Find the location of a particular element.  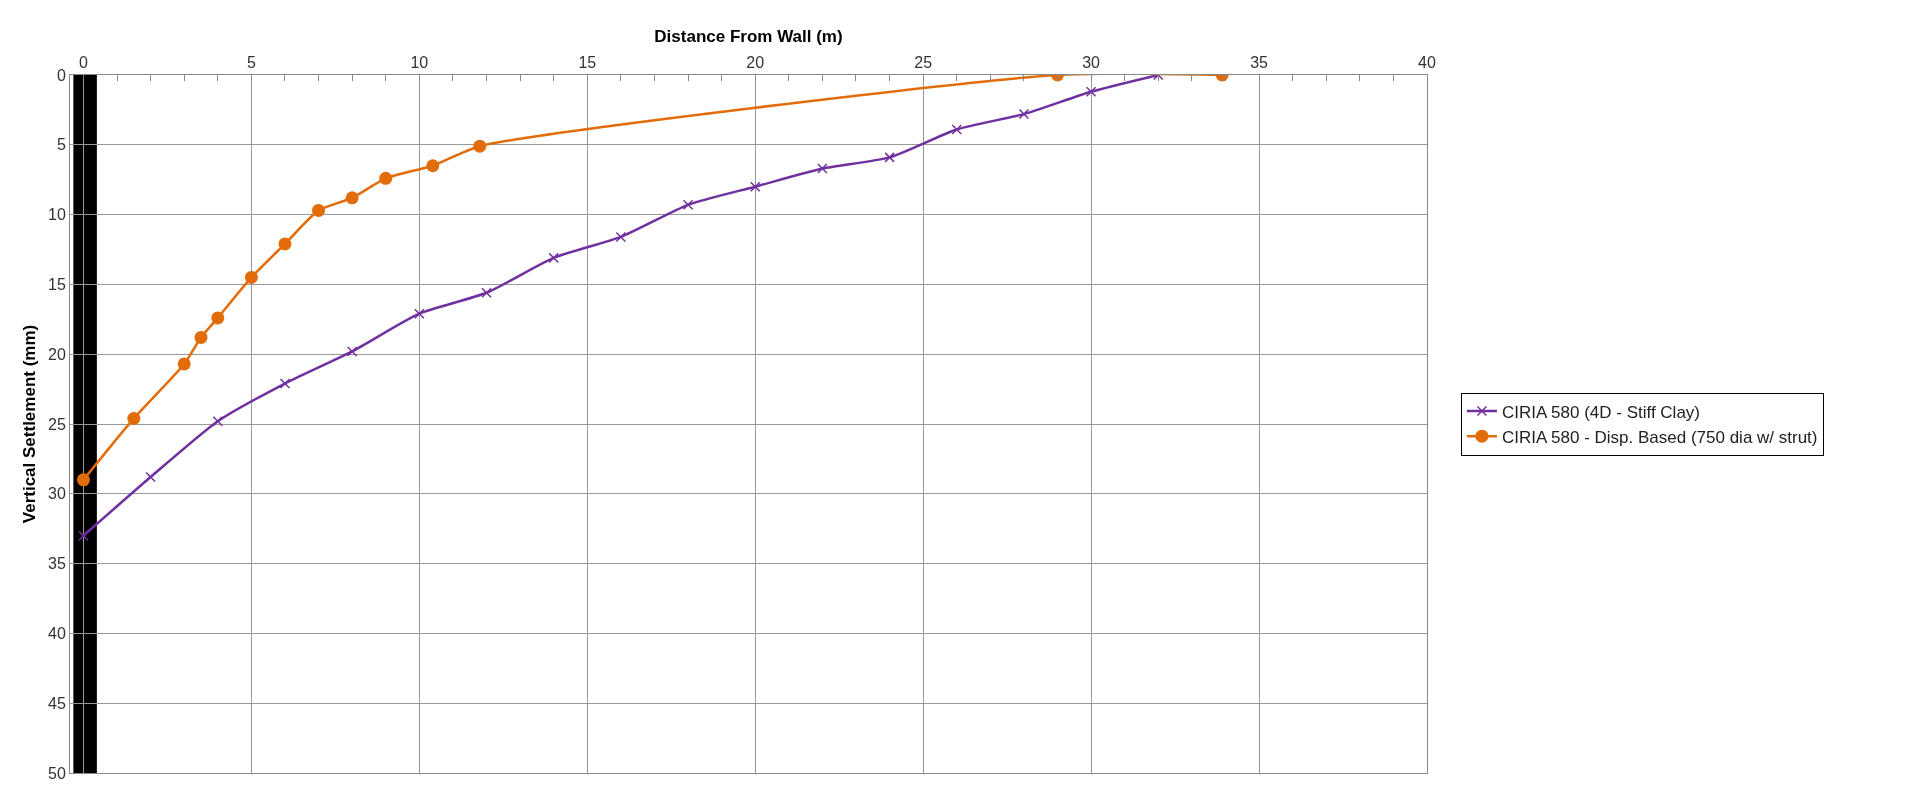

legend-label: CIRIA 580 - Disp. Based (750 dia w/ strut) is located at coordinates (1659, 437).